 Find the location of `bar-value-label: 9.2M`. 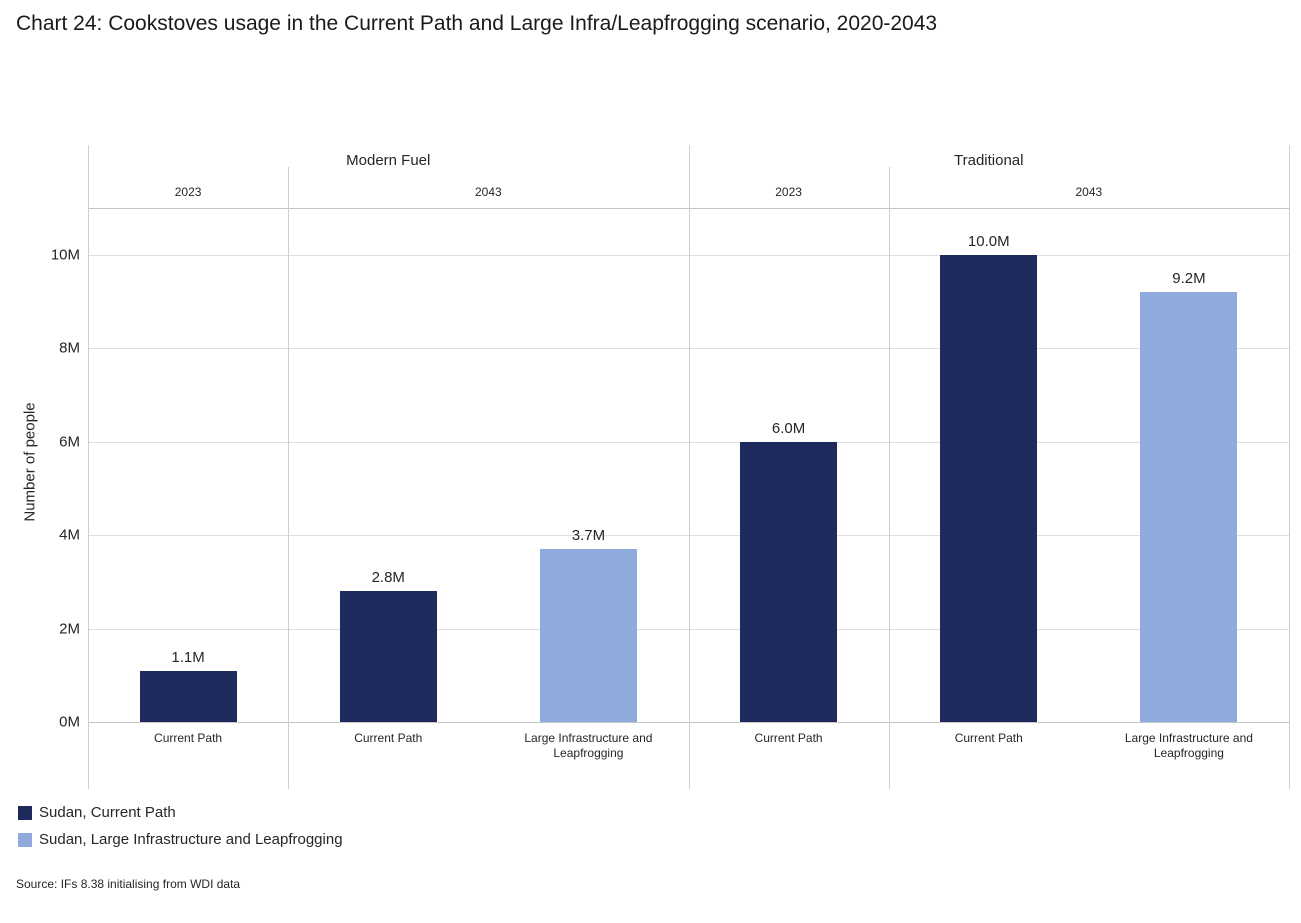

bar-value-label: 9.2M is located at coordinates (1189, 279).